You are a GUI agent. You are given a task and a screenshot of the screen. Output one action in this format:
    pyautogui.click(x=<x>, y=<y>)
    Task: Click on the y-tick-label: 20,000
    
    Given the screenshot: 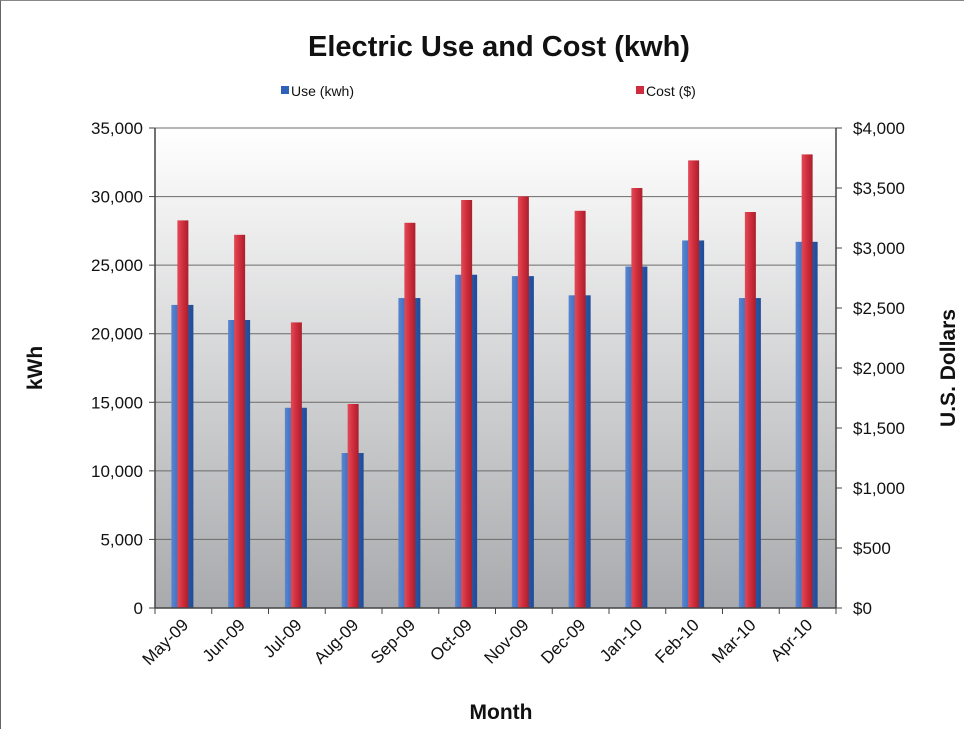 What is the action you would take?
    pyautogui.click(x=117, y=334)
    